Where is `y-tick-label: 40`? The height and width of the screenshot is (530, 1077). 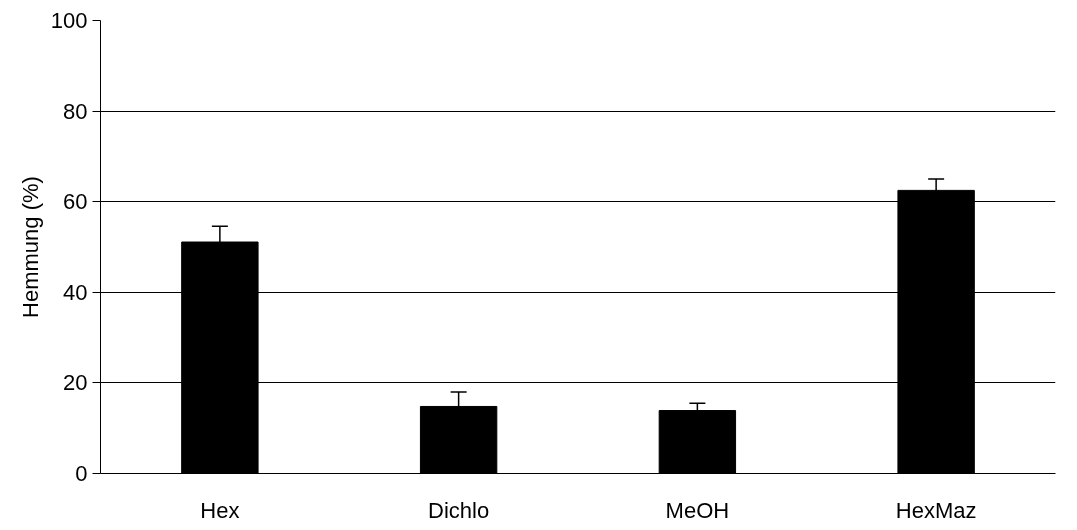 y-tick-label: 40 is located at coordinates (75, 292).